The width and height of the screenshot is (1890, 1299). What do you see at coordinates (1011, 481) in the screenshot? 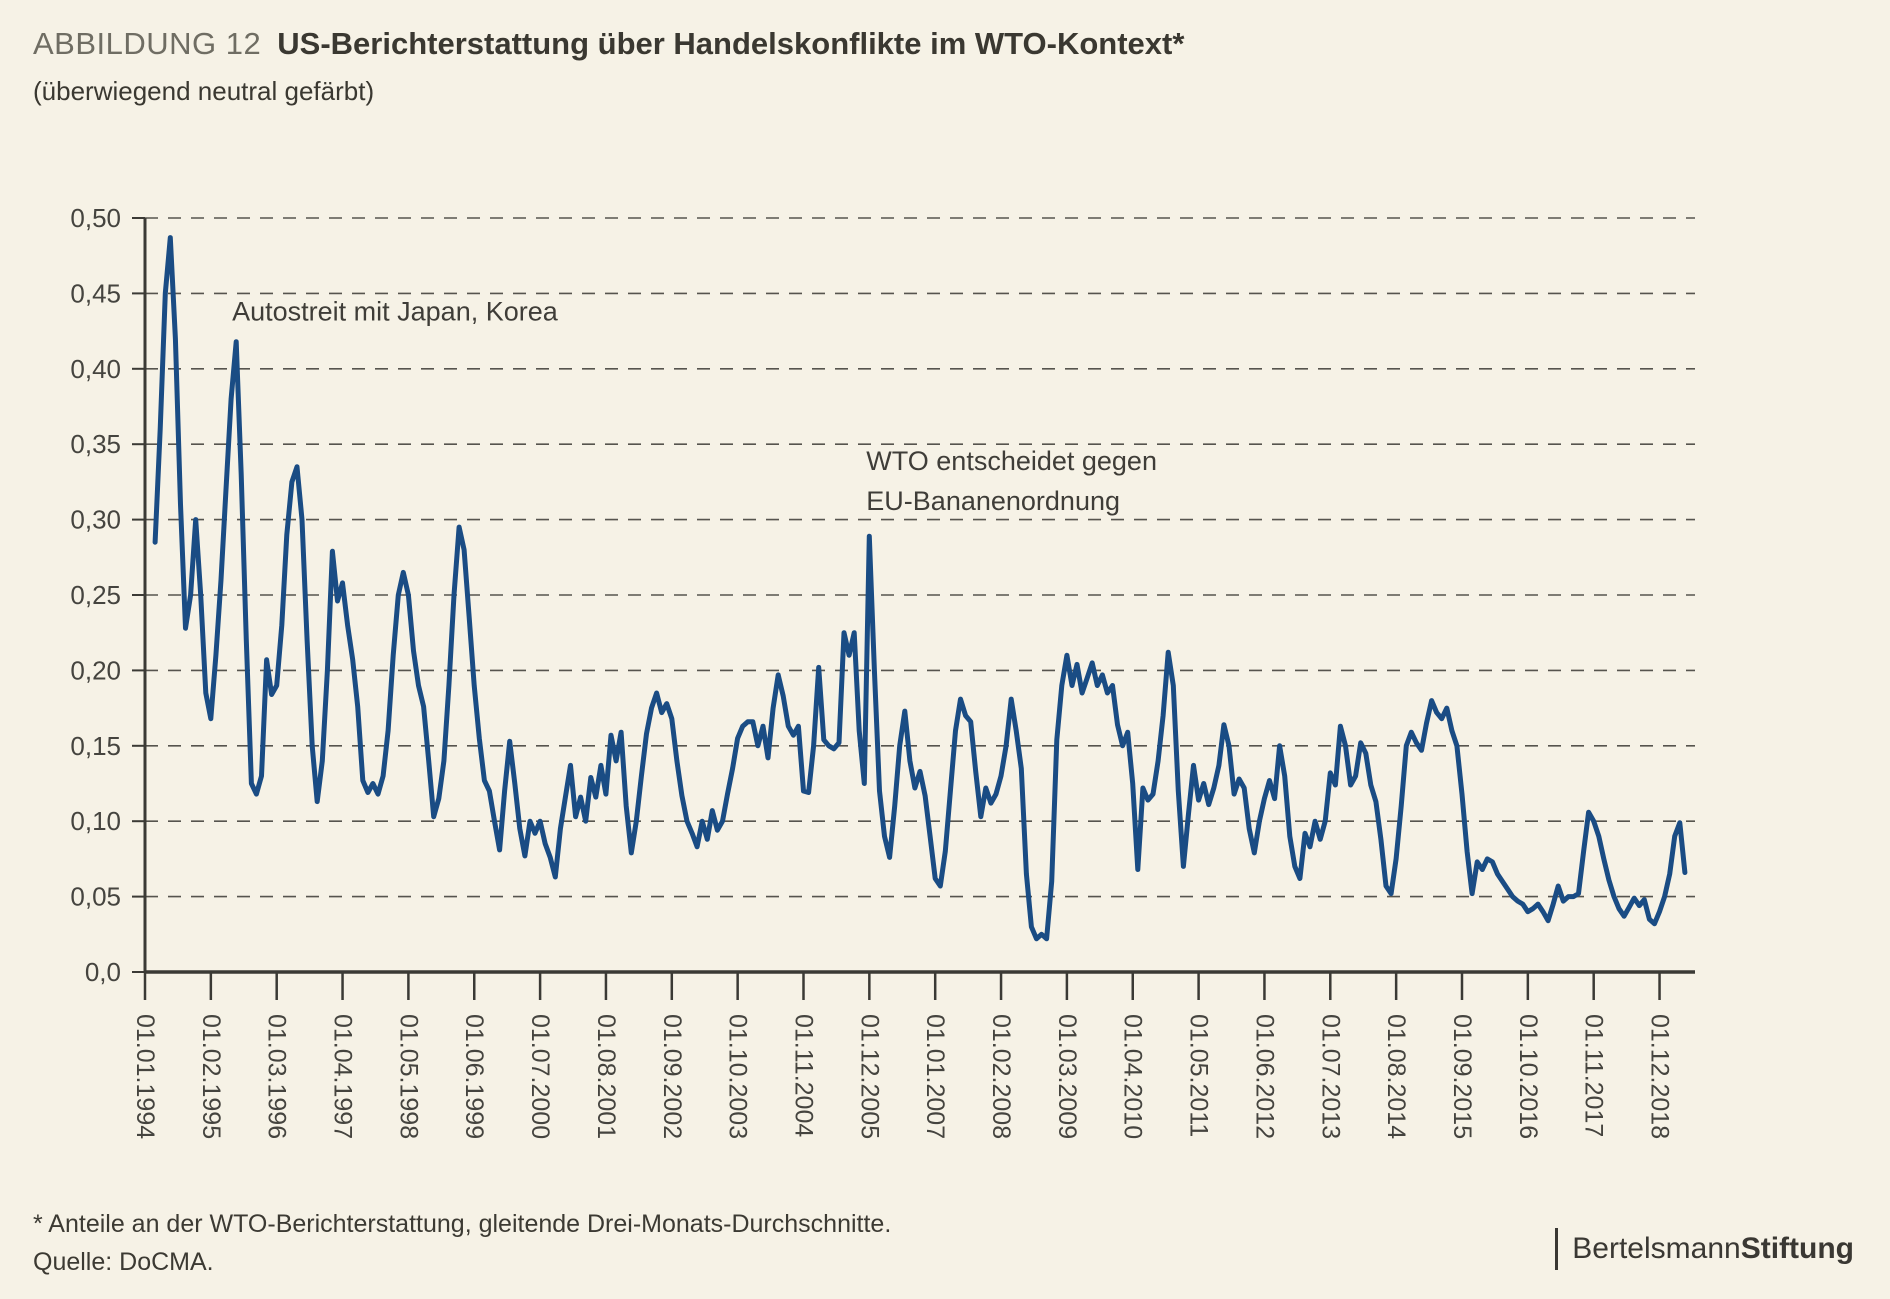
I see `chart-annotation: WTO entscheidet gegen EU-Bananenordnung` at bounding box center [1011, 481].